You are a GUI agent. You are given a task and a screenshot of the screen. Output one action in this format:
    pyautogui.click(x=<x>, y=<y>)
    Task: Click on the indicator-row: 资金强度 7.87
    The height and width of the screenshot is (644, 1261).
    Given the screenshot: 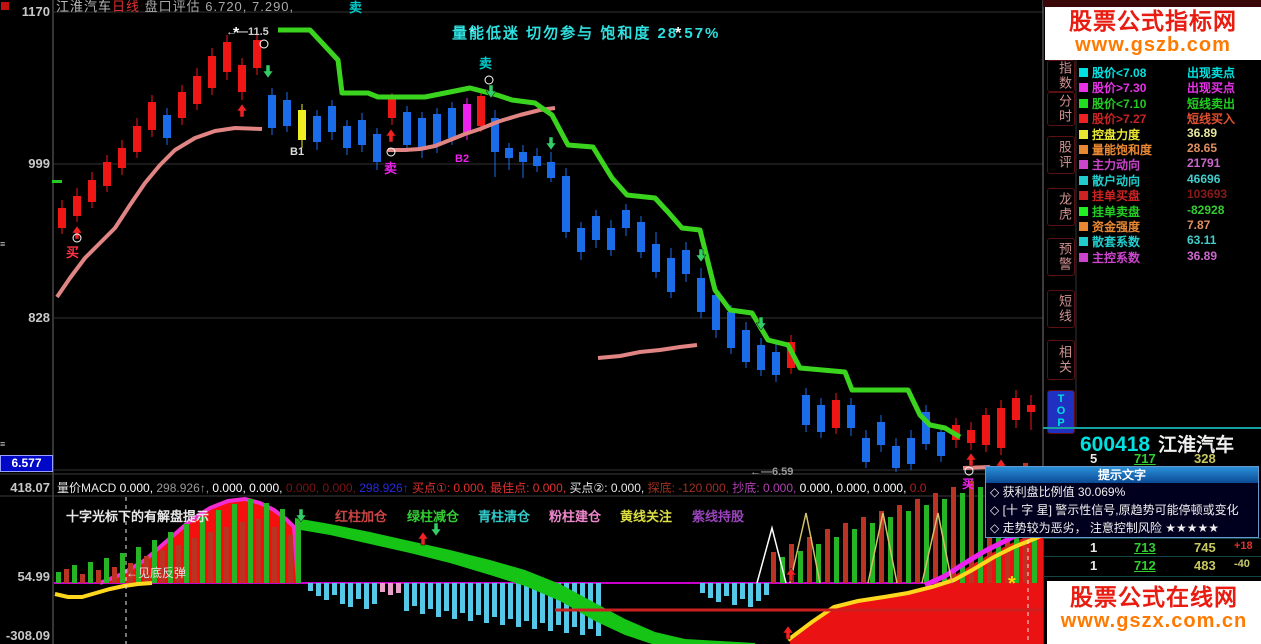 What is the action you would take?
    pyautogui.click(x=1169, y=226)
    